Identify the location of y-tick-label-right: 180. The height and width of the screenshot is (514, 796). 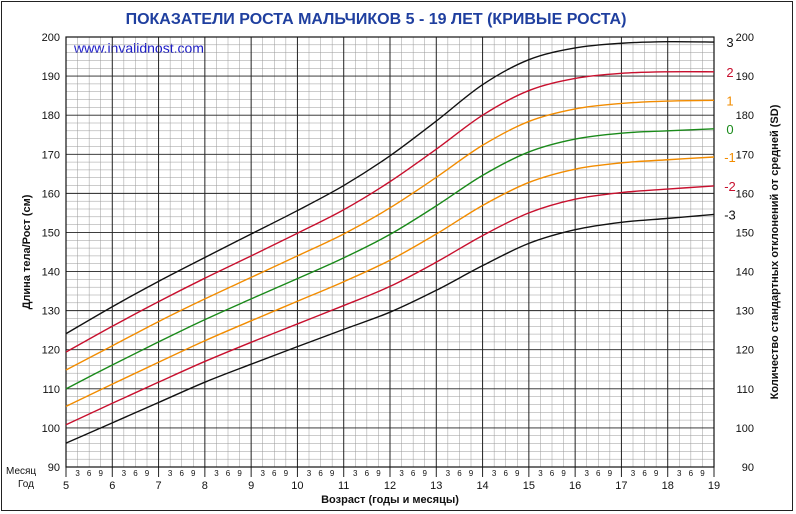
(745, 116).